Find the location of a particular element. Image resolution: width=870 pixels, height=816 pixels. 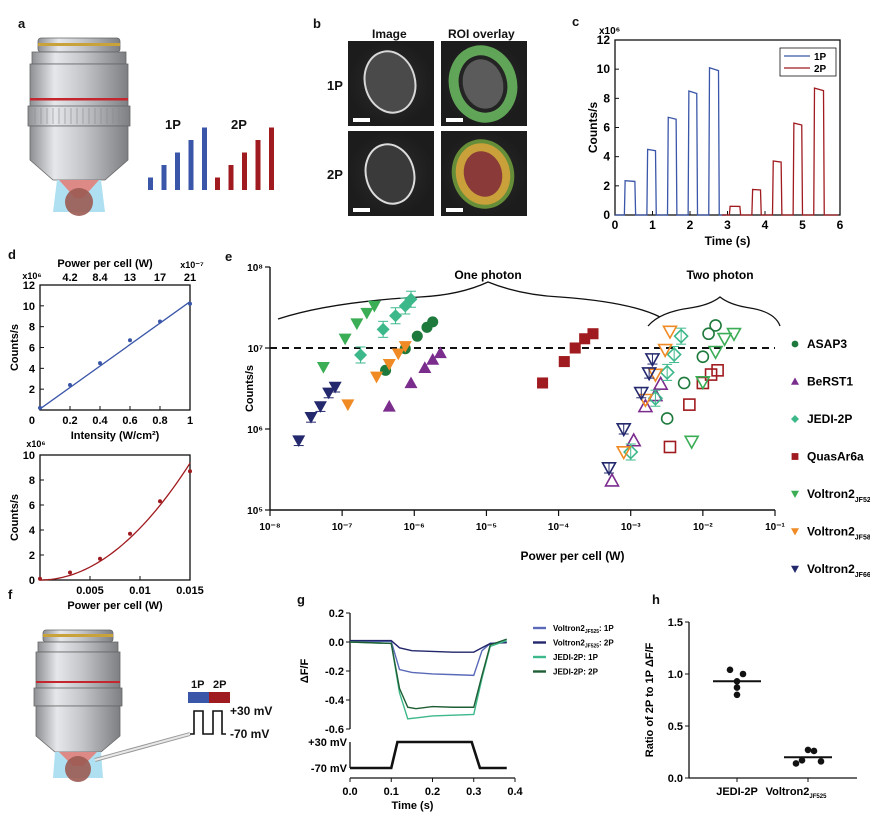

legend-label: ASAP3 is located at coordinates (827, 344).